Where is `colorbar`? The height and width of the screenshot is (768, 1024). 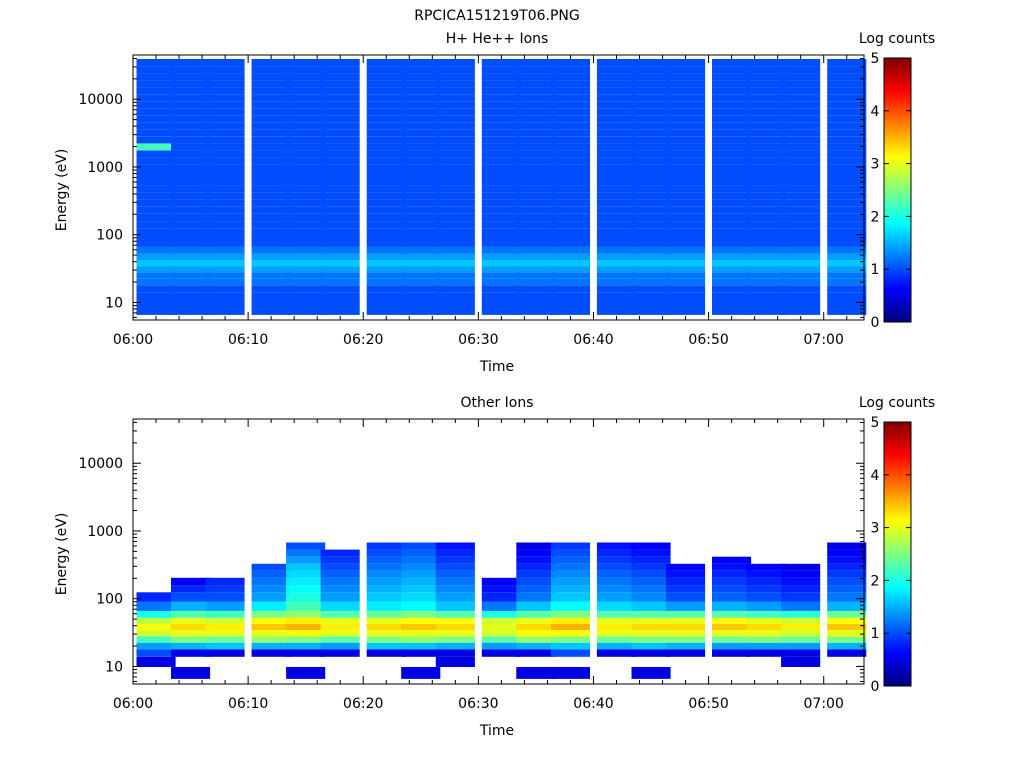 colorbar is located at coordinates (897, 190).